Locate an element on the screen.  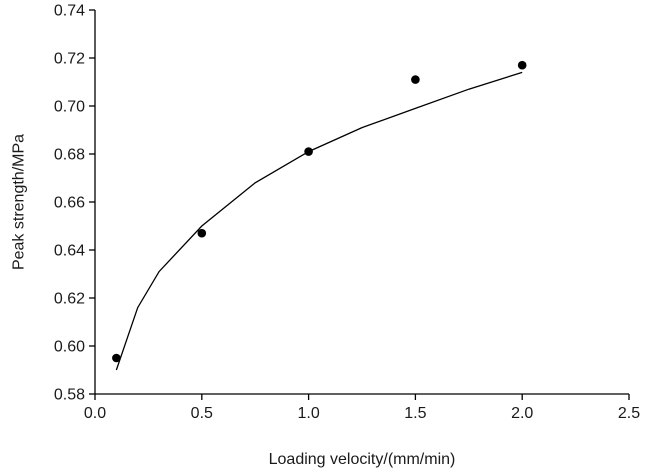
y-tick-label: 0.70 is located at coordinates (69, 107).